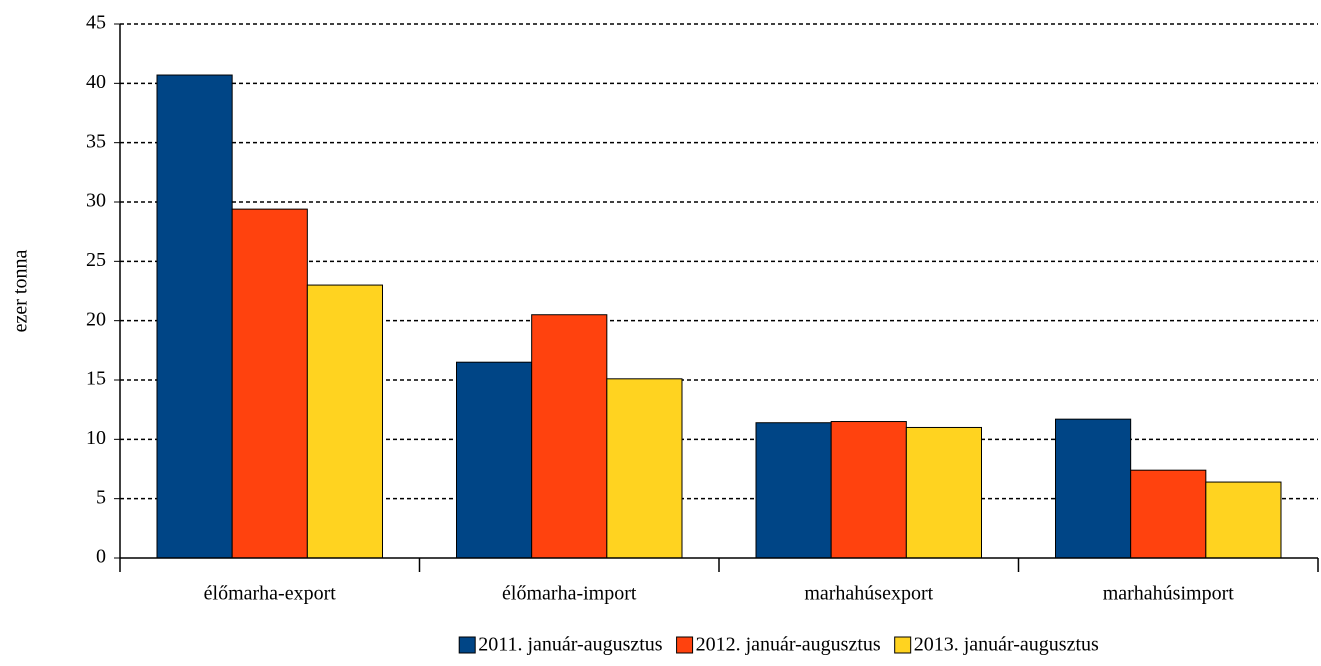 The image size is (1321, 666). Describe the element at coordinates (96, 319) in the screenshot. I see `y-tick-label: 20` at that location.